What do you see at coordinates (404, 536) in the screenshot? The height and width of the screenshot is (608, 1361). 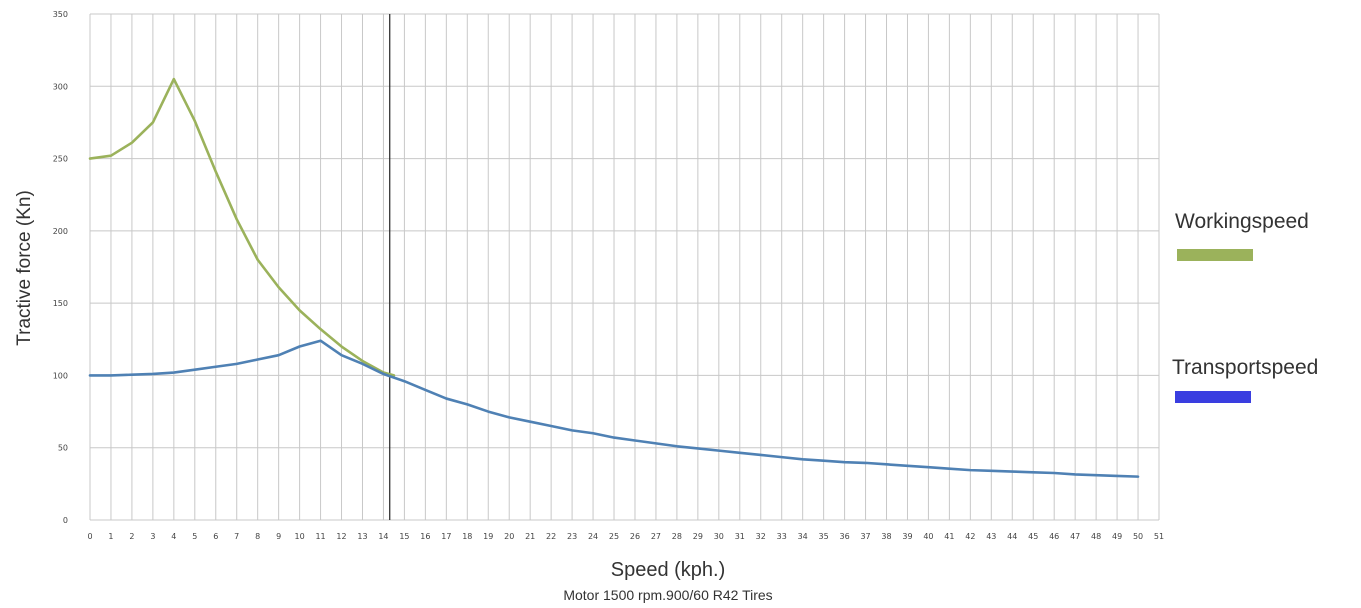 I see `x-tick-label: 15` at bounding box center [404, 536].